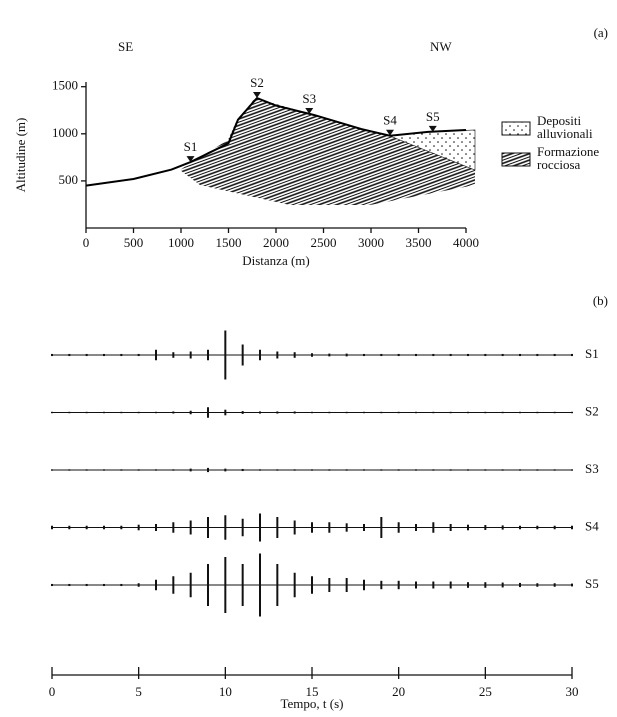  I want to click on x-axis-title: Distanza (m), so click(276, 260).